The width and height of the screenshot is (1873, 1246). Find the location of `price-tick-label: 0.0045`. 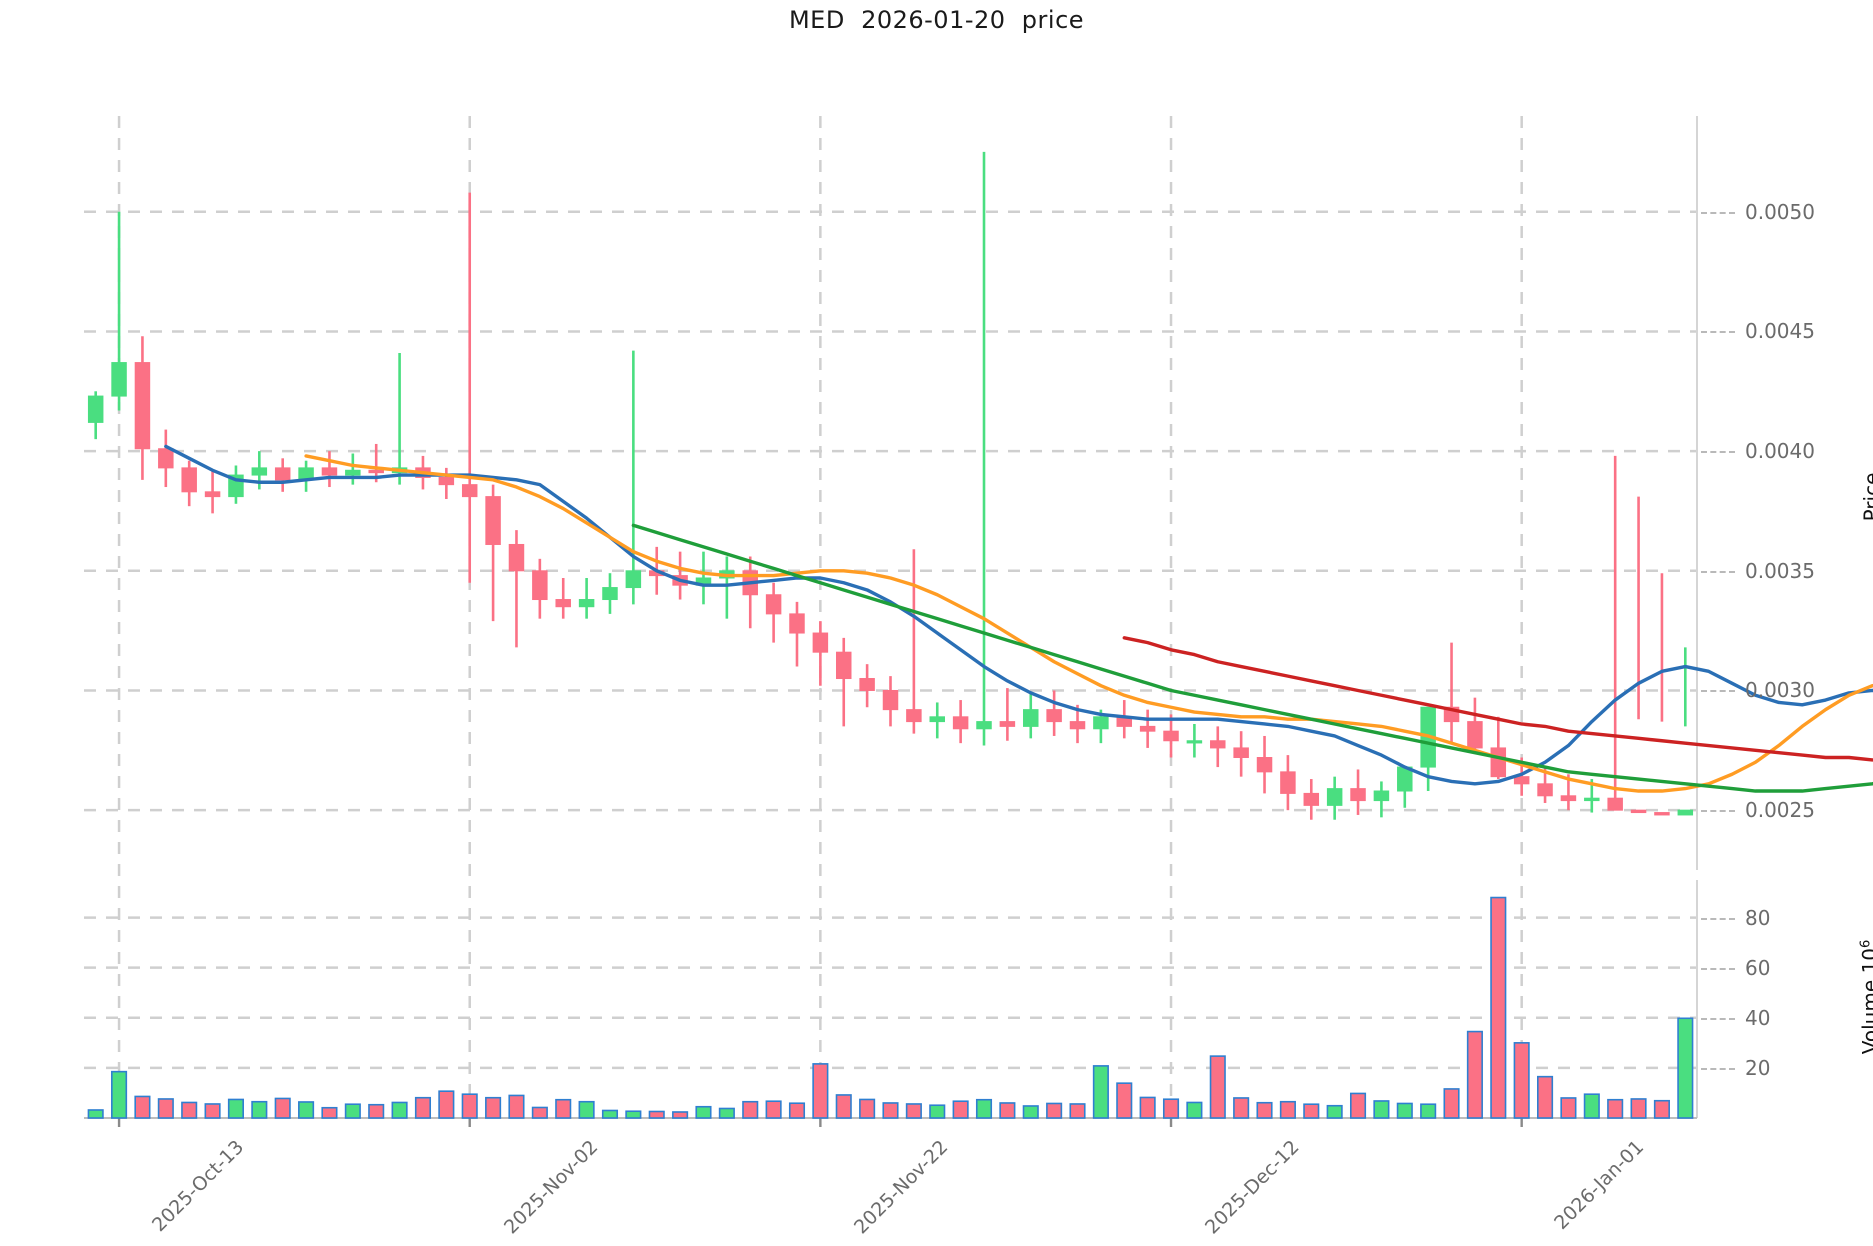

price-tick-label: 0.0045 is located at coordinates (1780, 331).